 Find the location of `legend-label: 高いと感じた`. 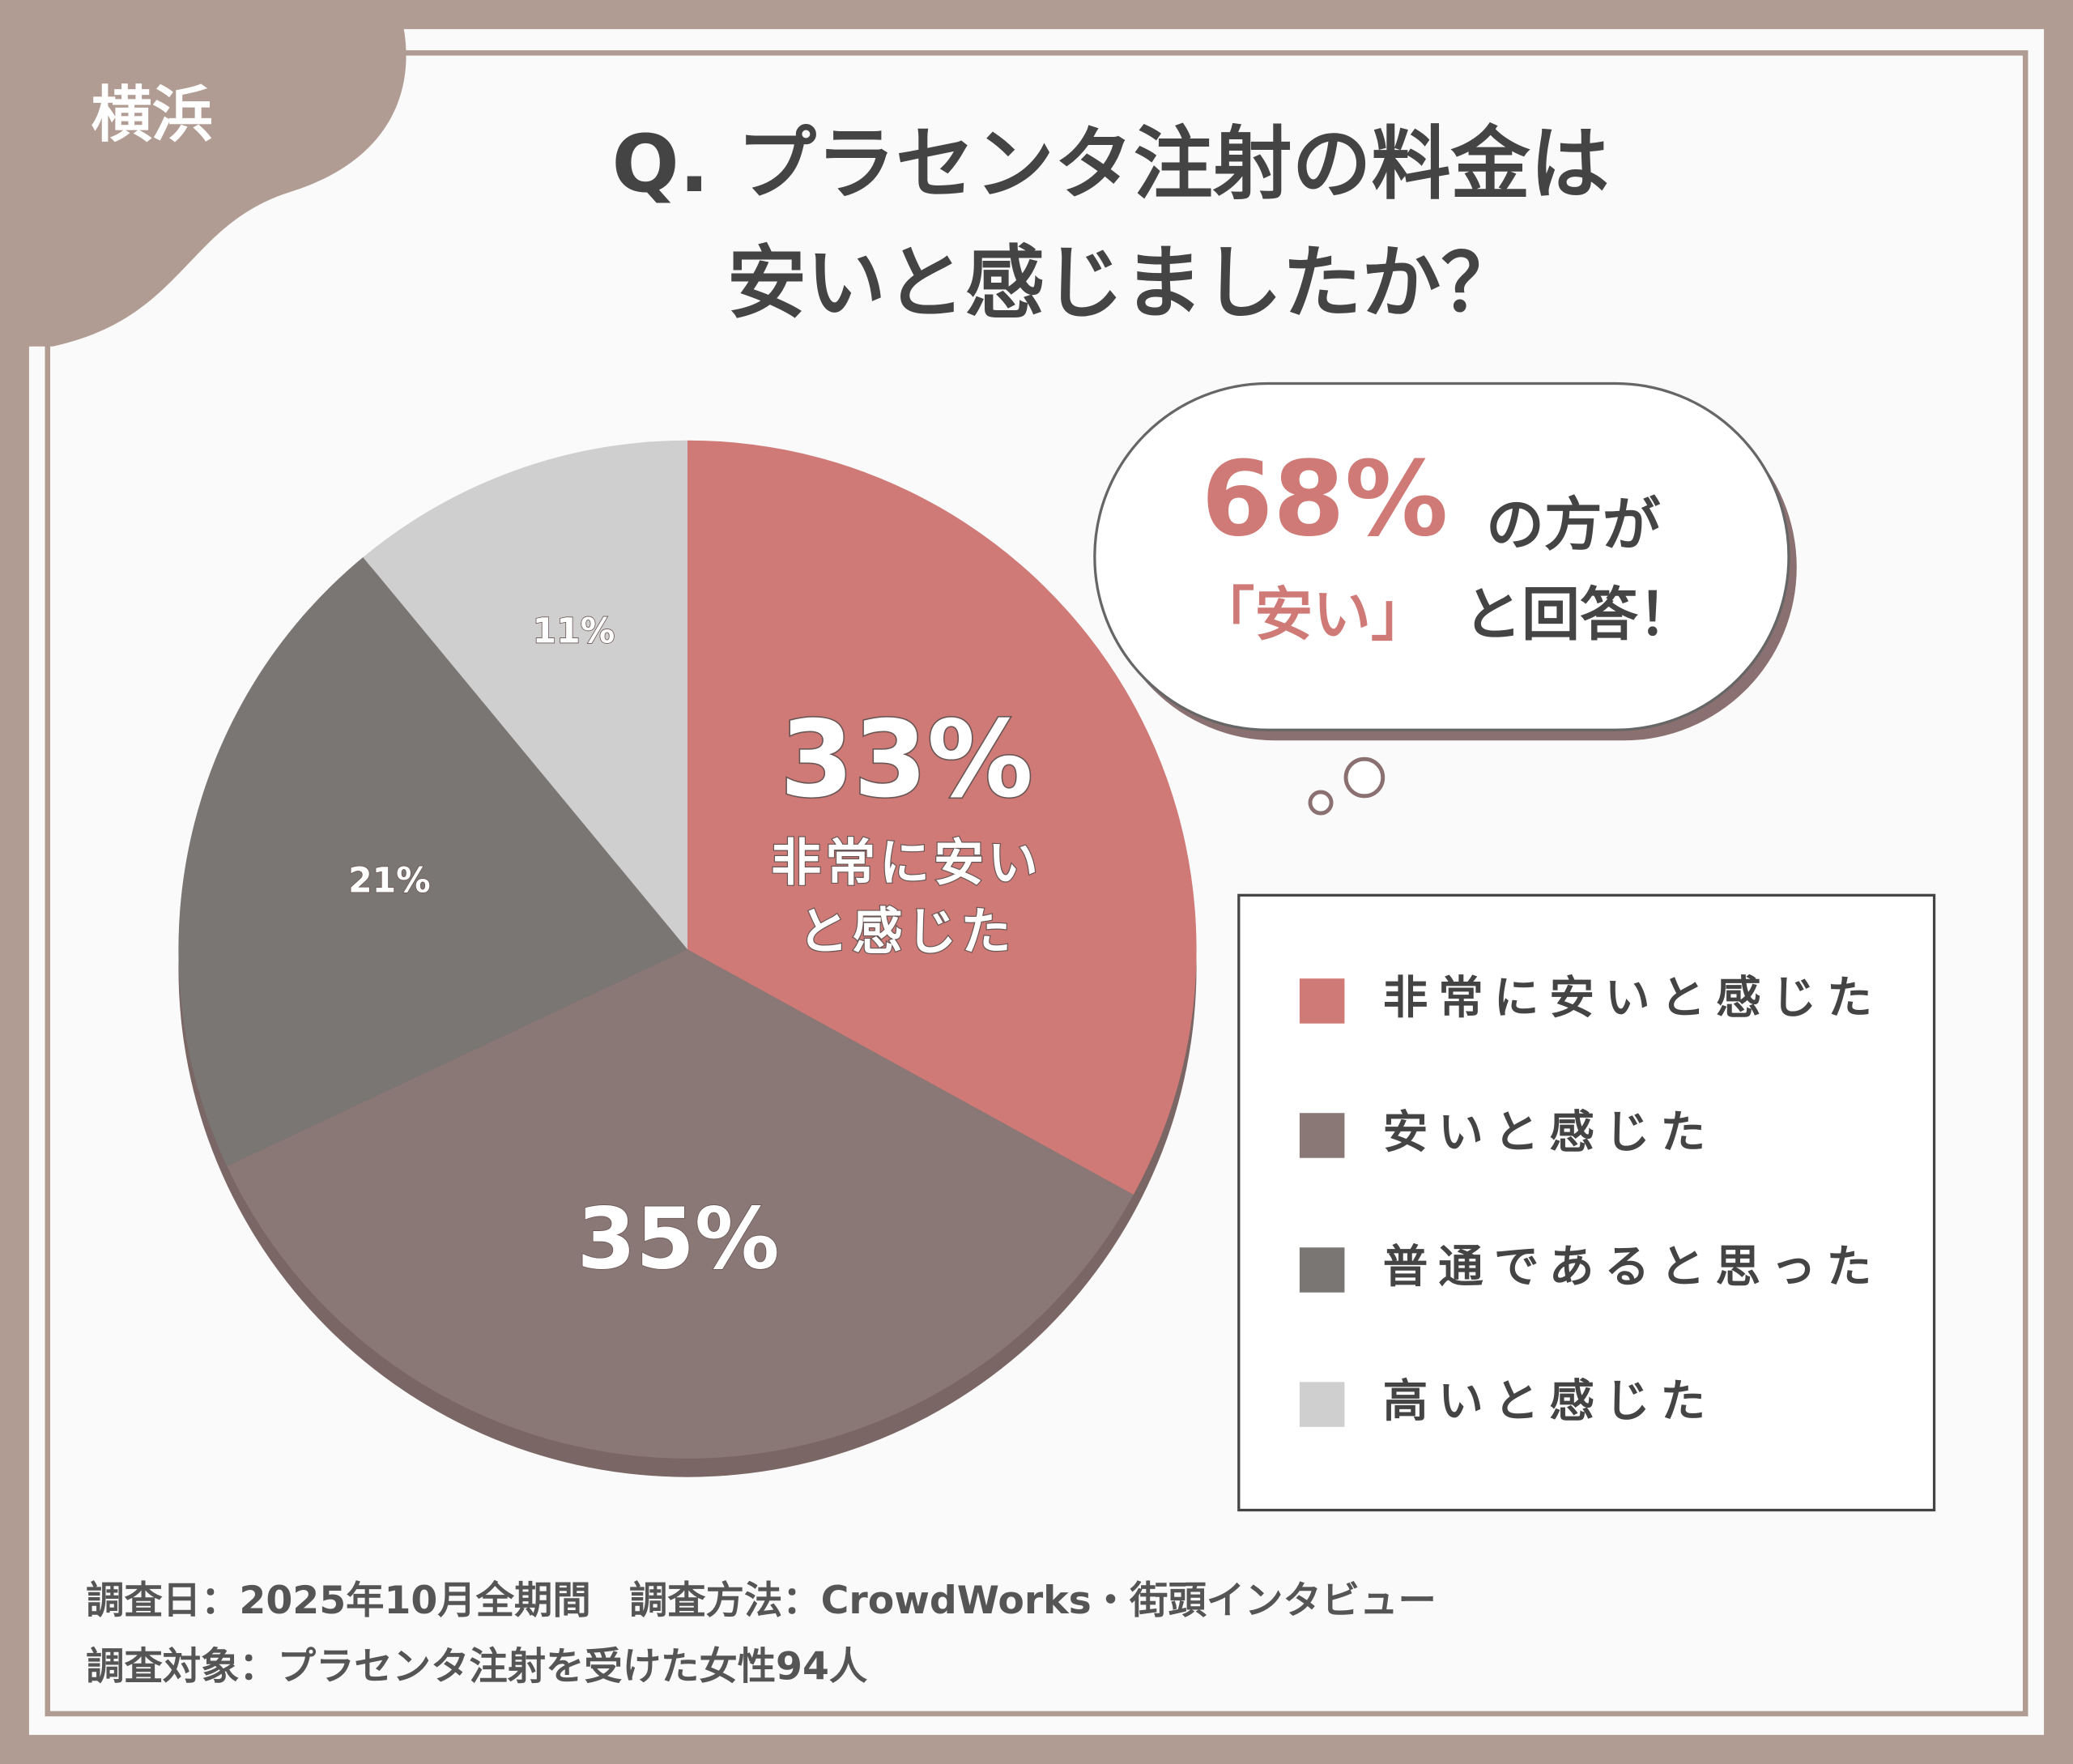

legend-label: 高いと感じた is located at coordinates (1550, 1401).